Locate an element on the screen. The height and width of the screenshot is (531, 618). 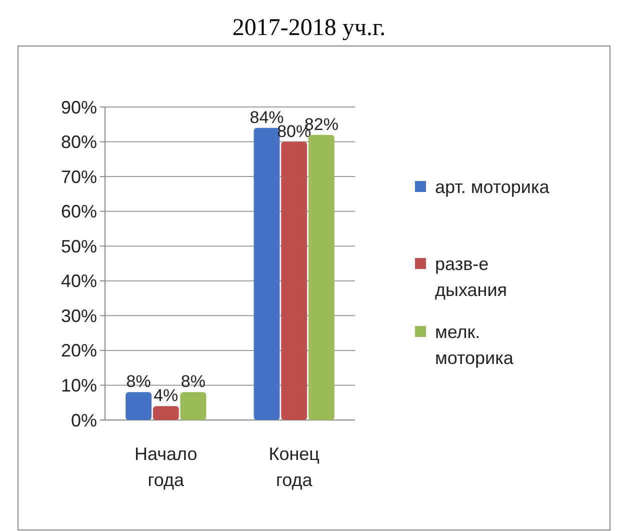
y-tick-label: 10% is located at coordinates (78, 386).